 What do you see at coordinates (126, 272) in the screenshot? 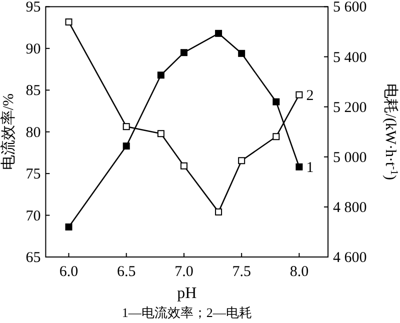
I see `x-tick-label: 6.5` at bounding box center [126, 272].